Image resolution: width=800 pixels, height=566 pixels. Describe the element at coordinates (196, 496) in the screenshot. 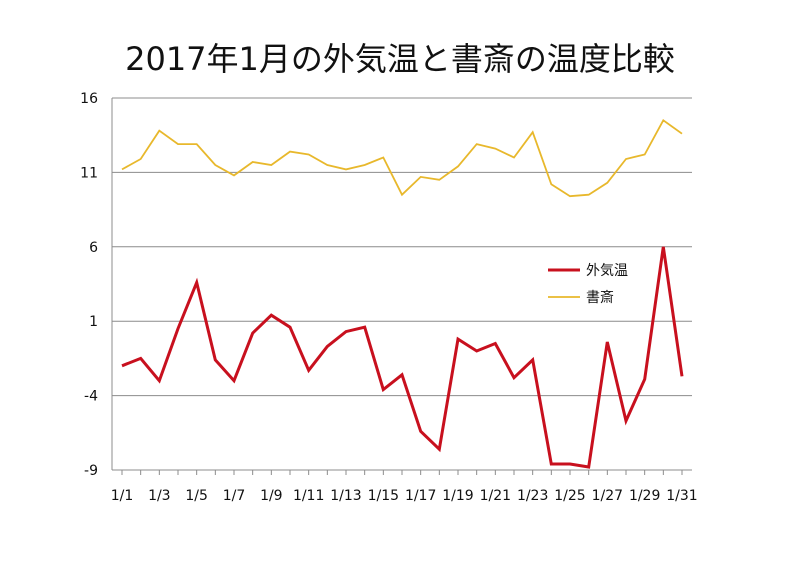

I see `x-tick-label: 1/5` at that location.